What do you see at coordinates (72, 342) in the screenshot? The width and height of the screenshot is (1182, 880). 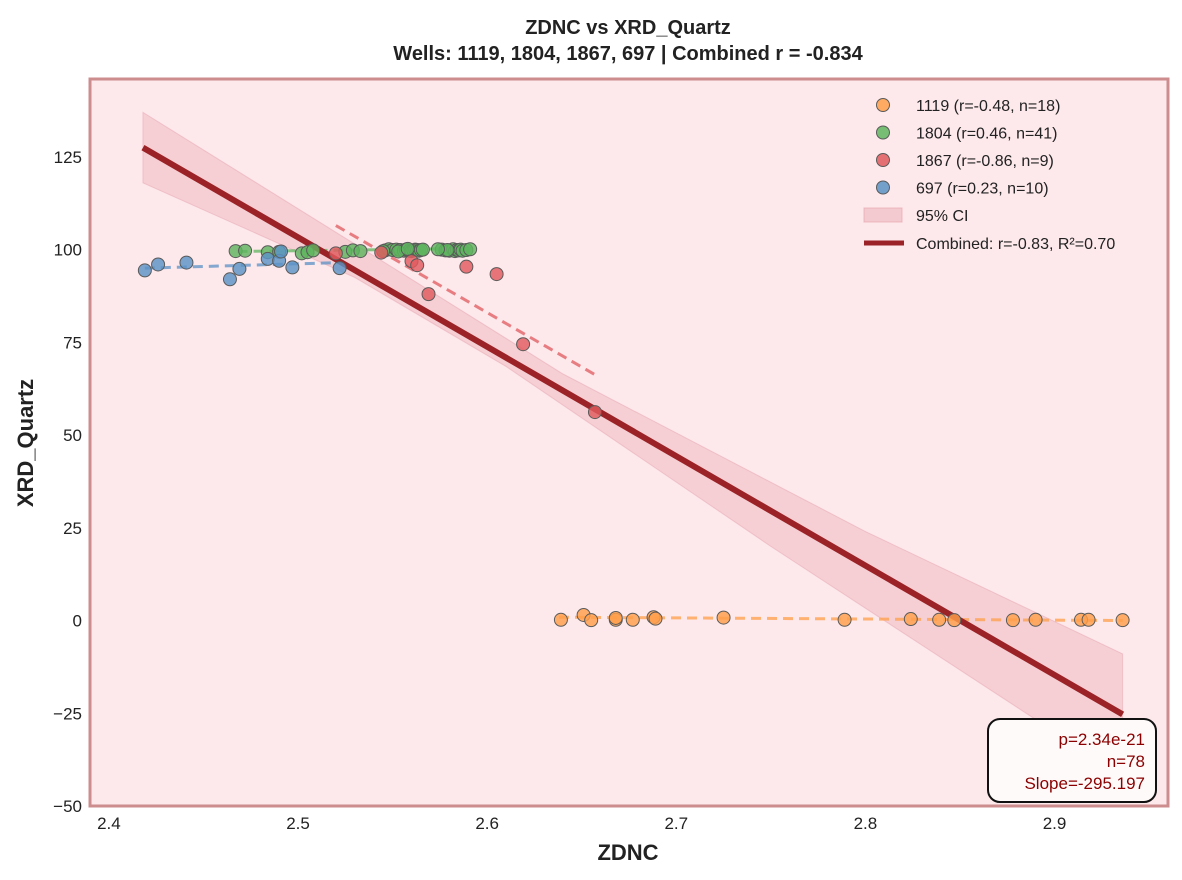 I see `y-tick-label: 75` at bounding box center [72, 342].